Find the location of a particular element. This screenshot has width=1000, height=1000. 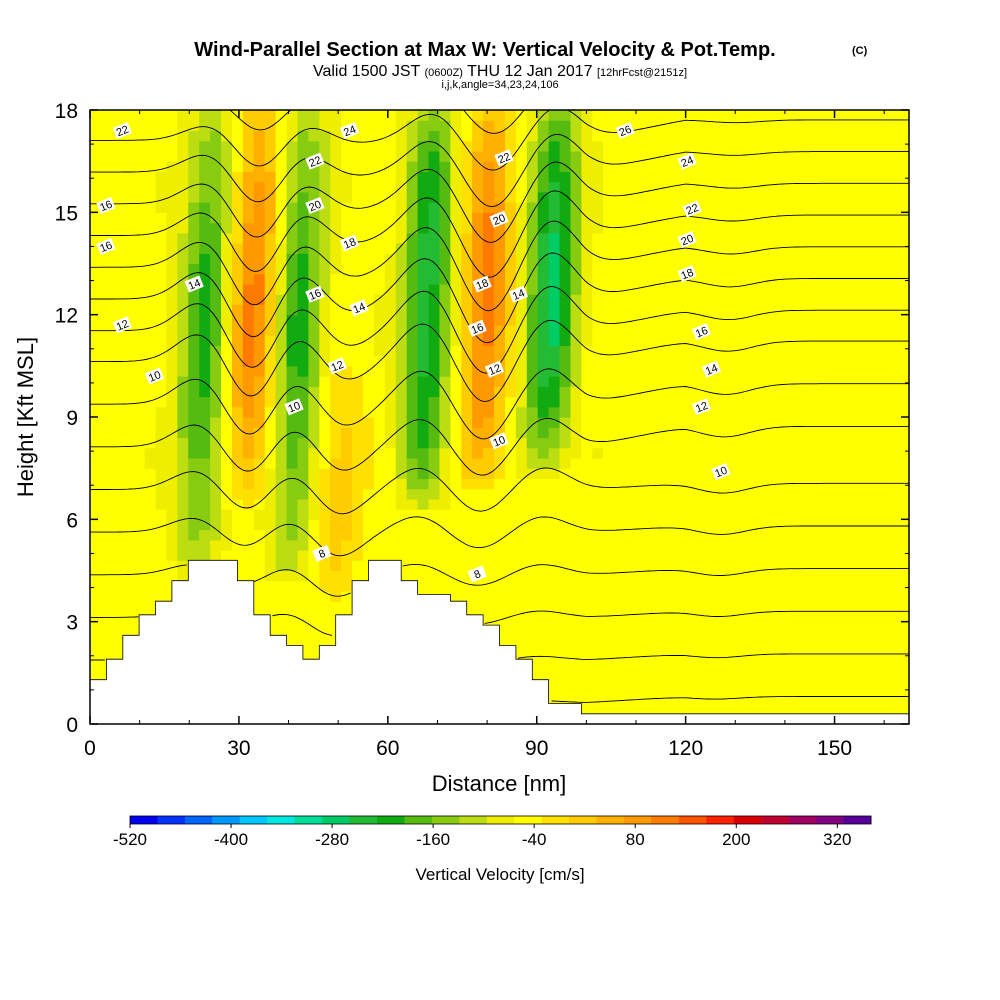

theta-contour is located at coordinates (499, 623).